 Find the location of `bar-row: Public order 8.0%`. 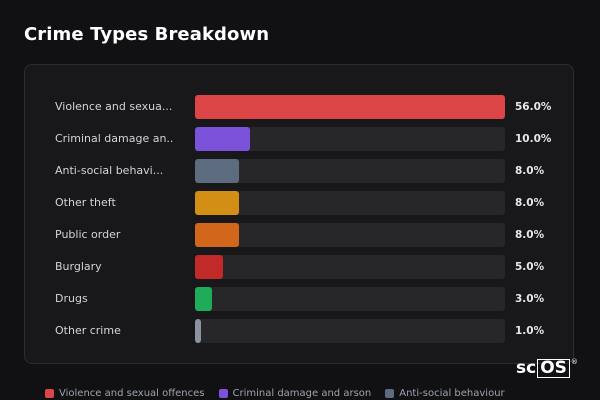

bar-row: Public order 8.0% is located at coordinates (299, 235).